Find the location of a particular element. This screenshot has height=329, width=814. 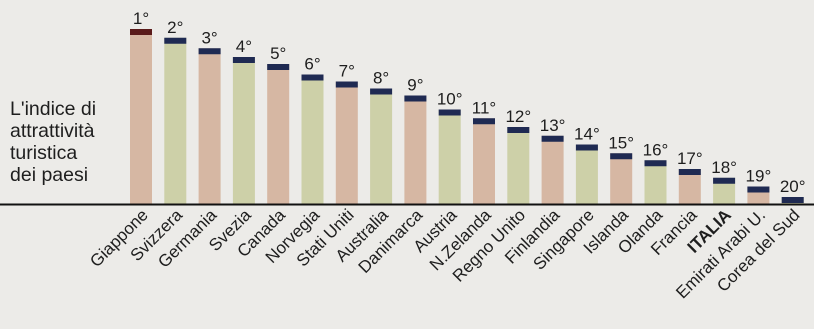

rank-label-8: 8° is located at coordinates (381, 78).